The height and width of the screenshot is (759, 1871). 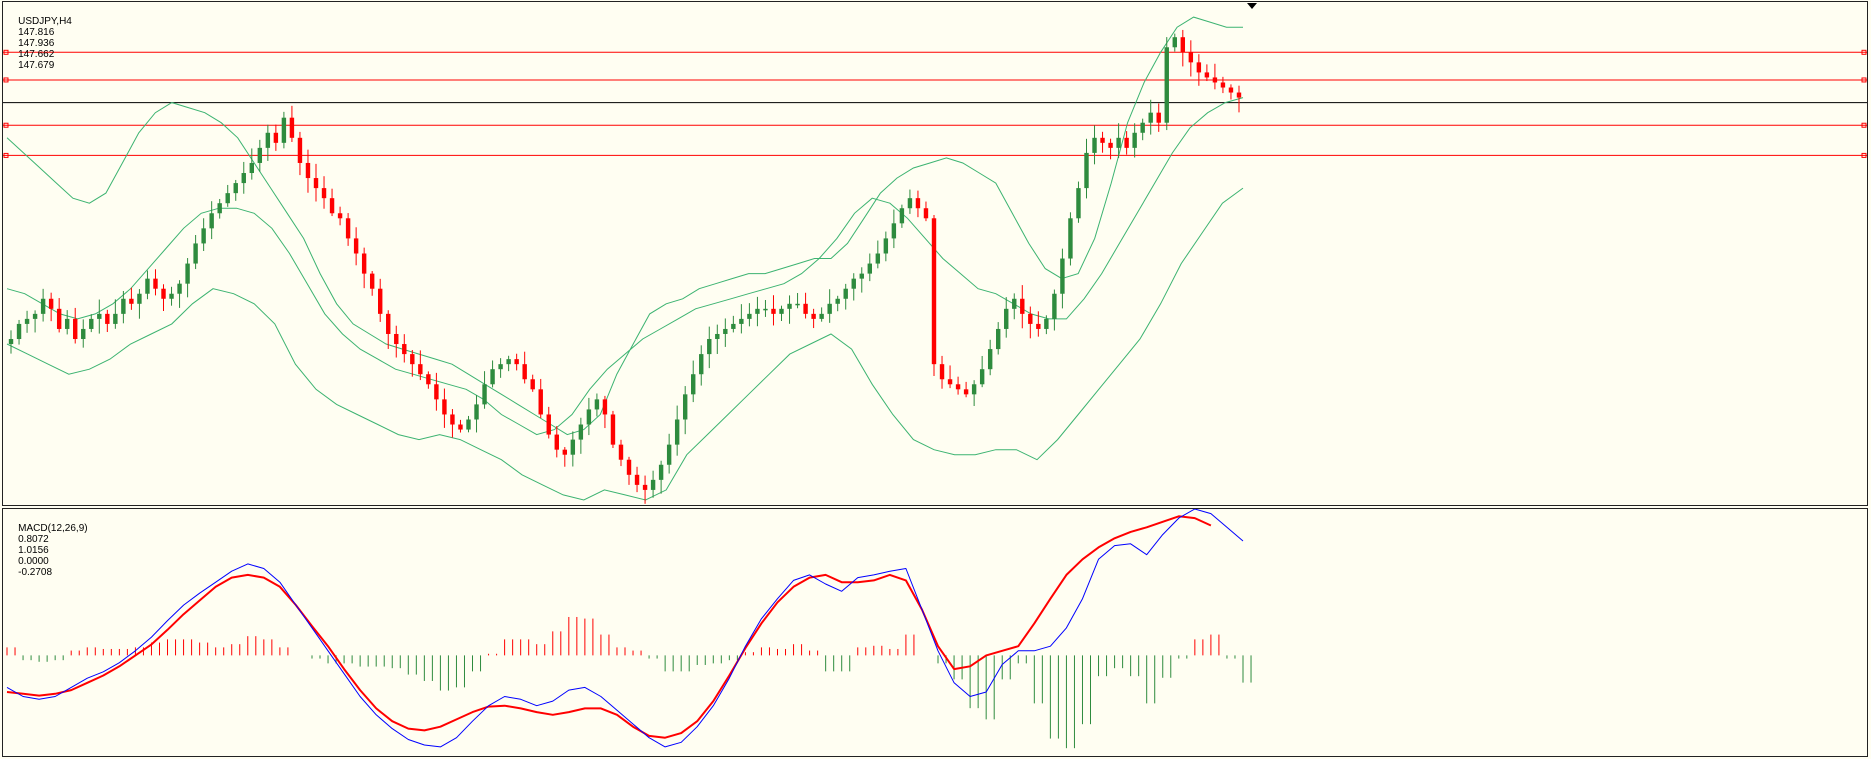 What do you see at coordinates (35, 572) in the screenshot?
I see `macd-value-4: -0.2708` at bounding box center [35, 572].